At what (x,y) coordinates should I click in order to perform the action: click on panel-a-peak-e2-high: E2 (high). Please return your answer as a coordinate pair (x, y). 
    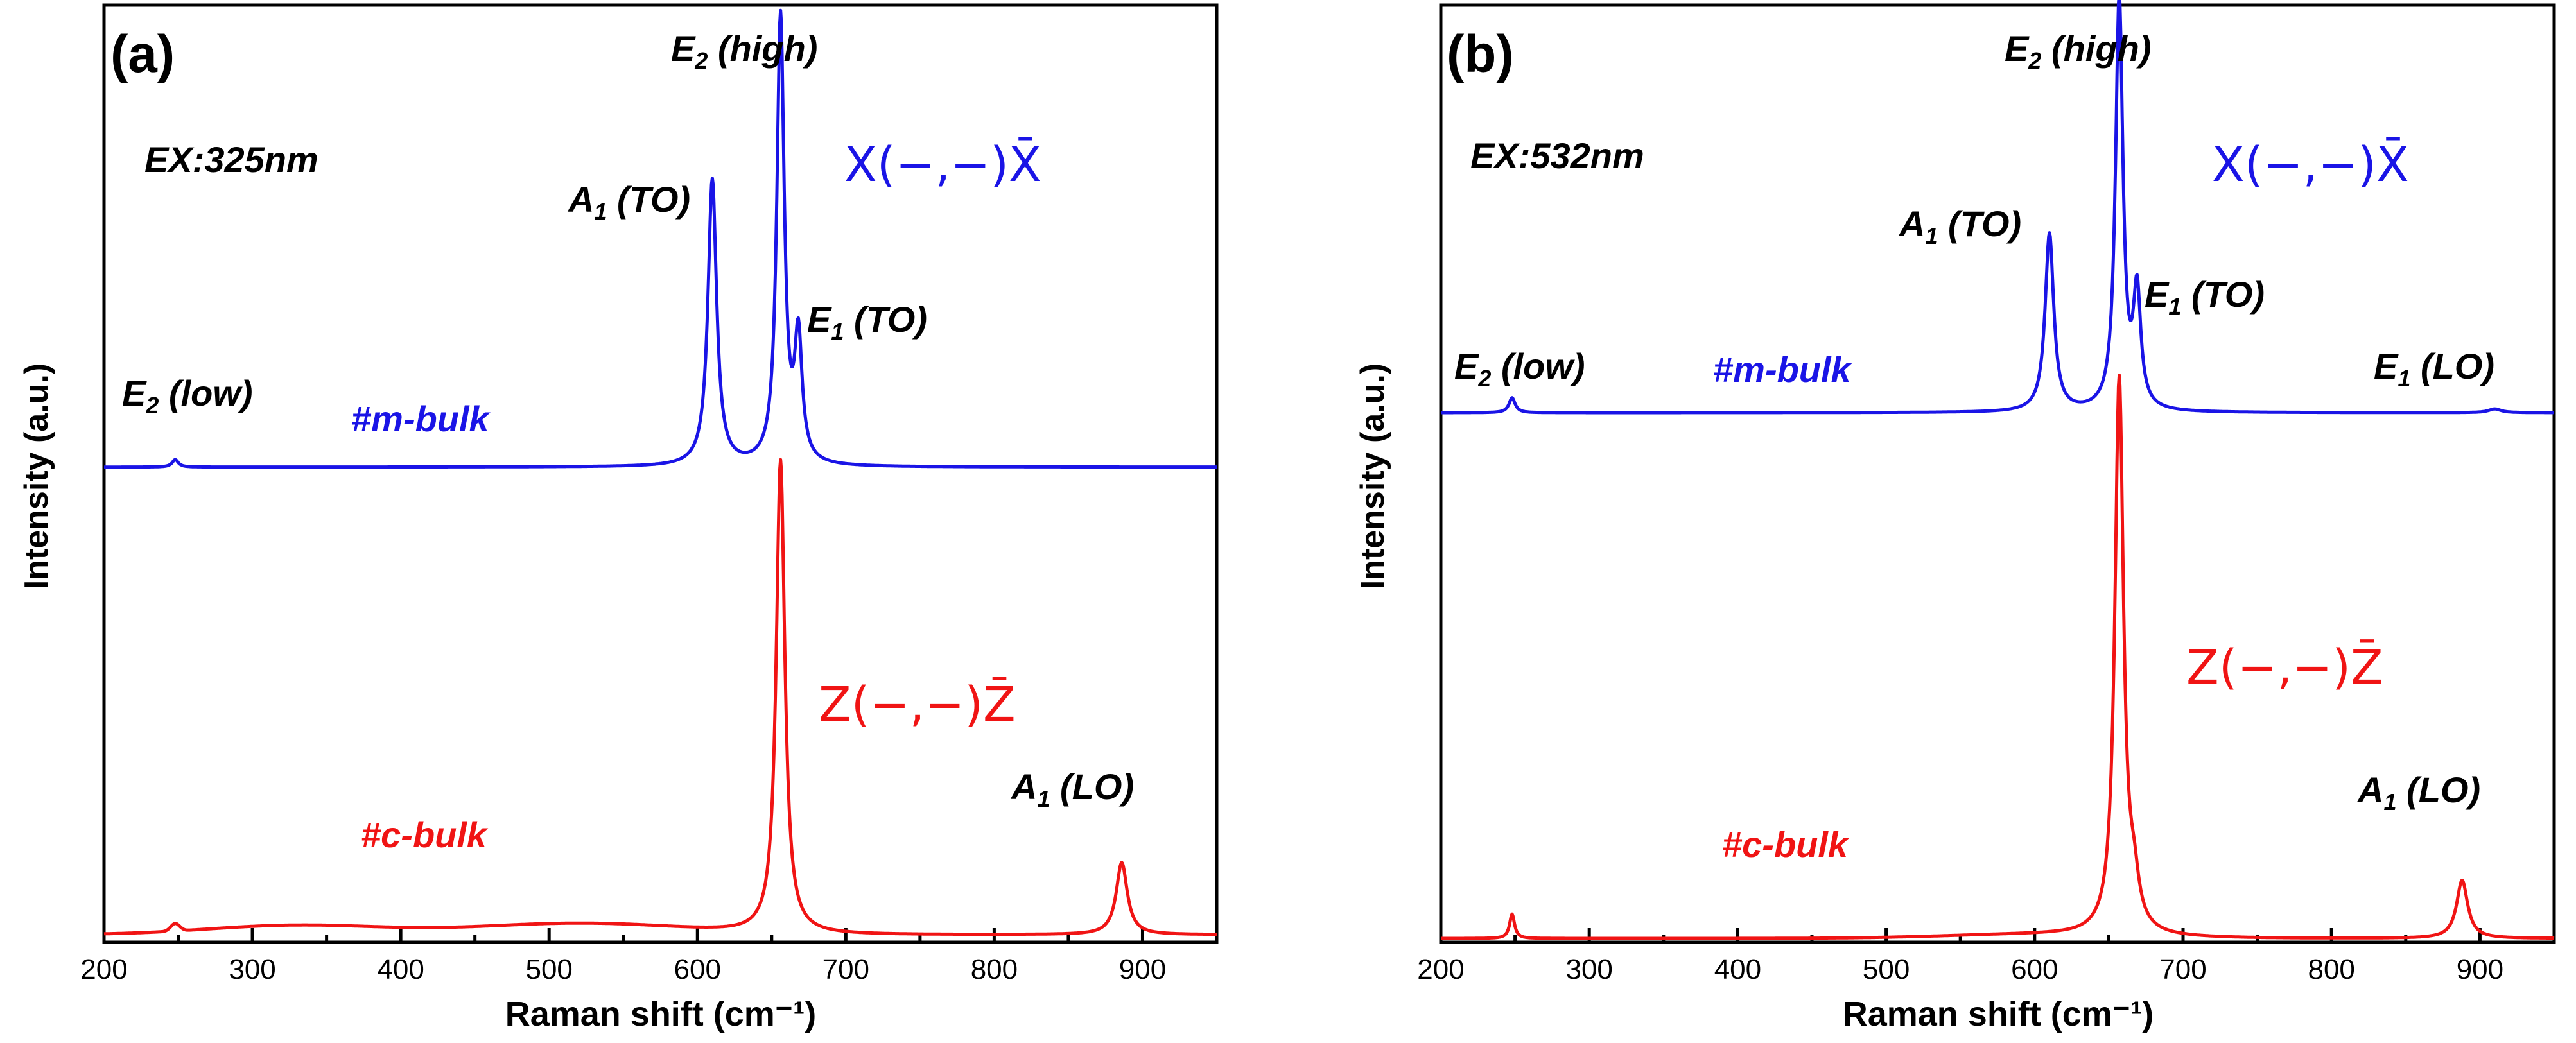
    Looking at the image, I should click on (744, 51).